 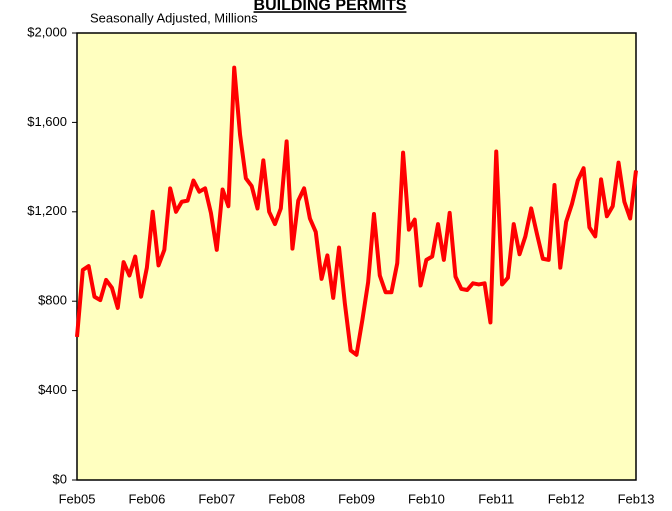 I want to click on x-tick-label: Feb10, so click(x=426, y=498).